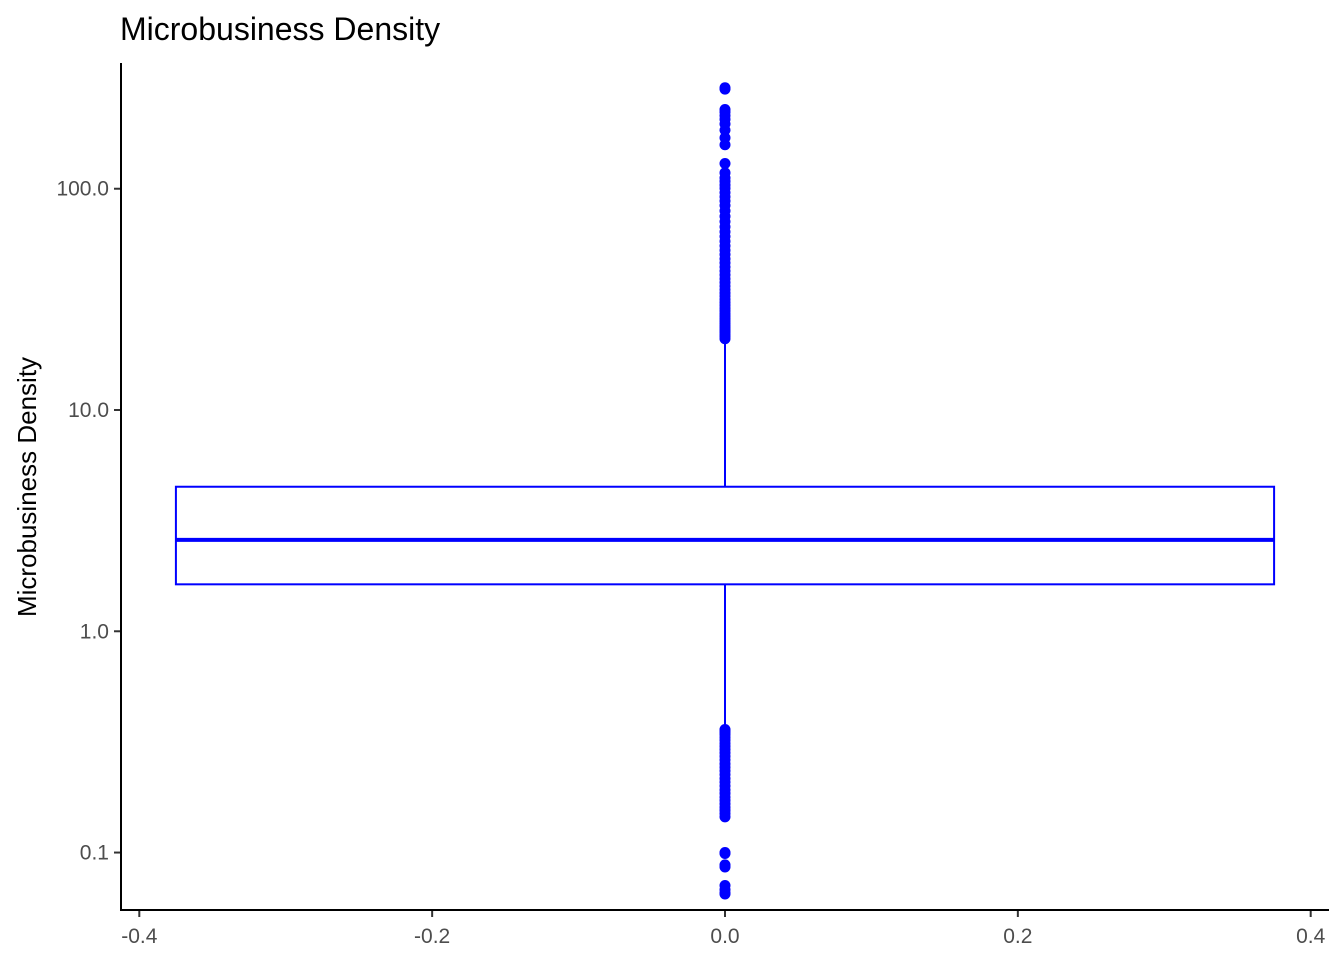 Image resolution: width=1344 pixels, height=960 pixels. Describe the element at coordinates (27, 487) in the screenshot. I see `y-axis-title: Microbusiness Density` at that location.